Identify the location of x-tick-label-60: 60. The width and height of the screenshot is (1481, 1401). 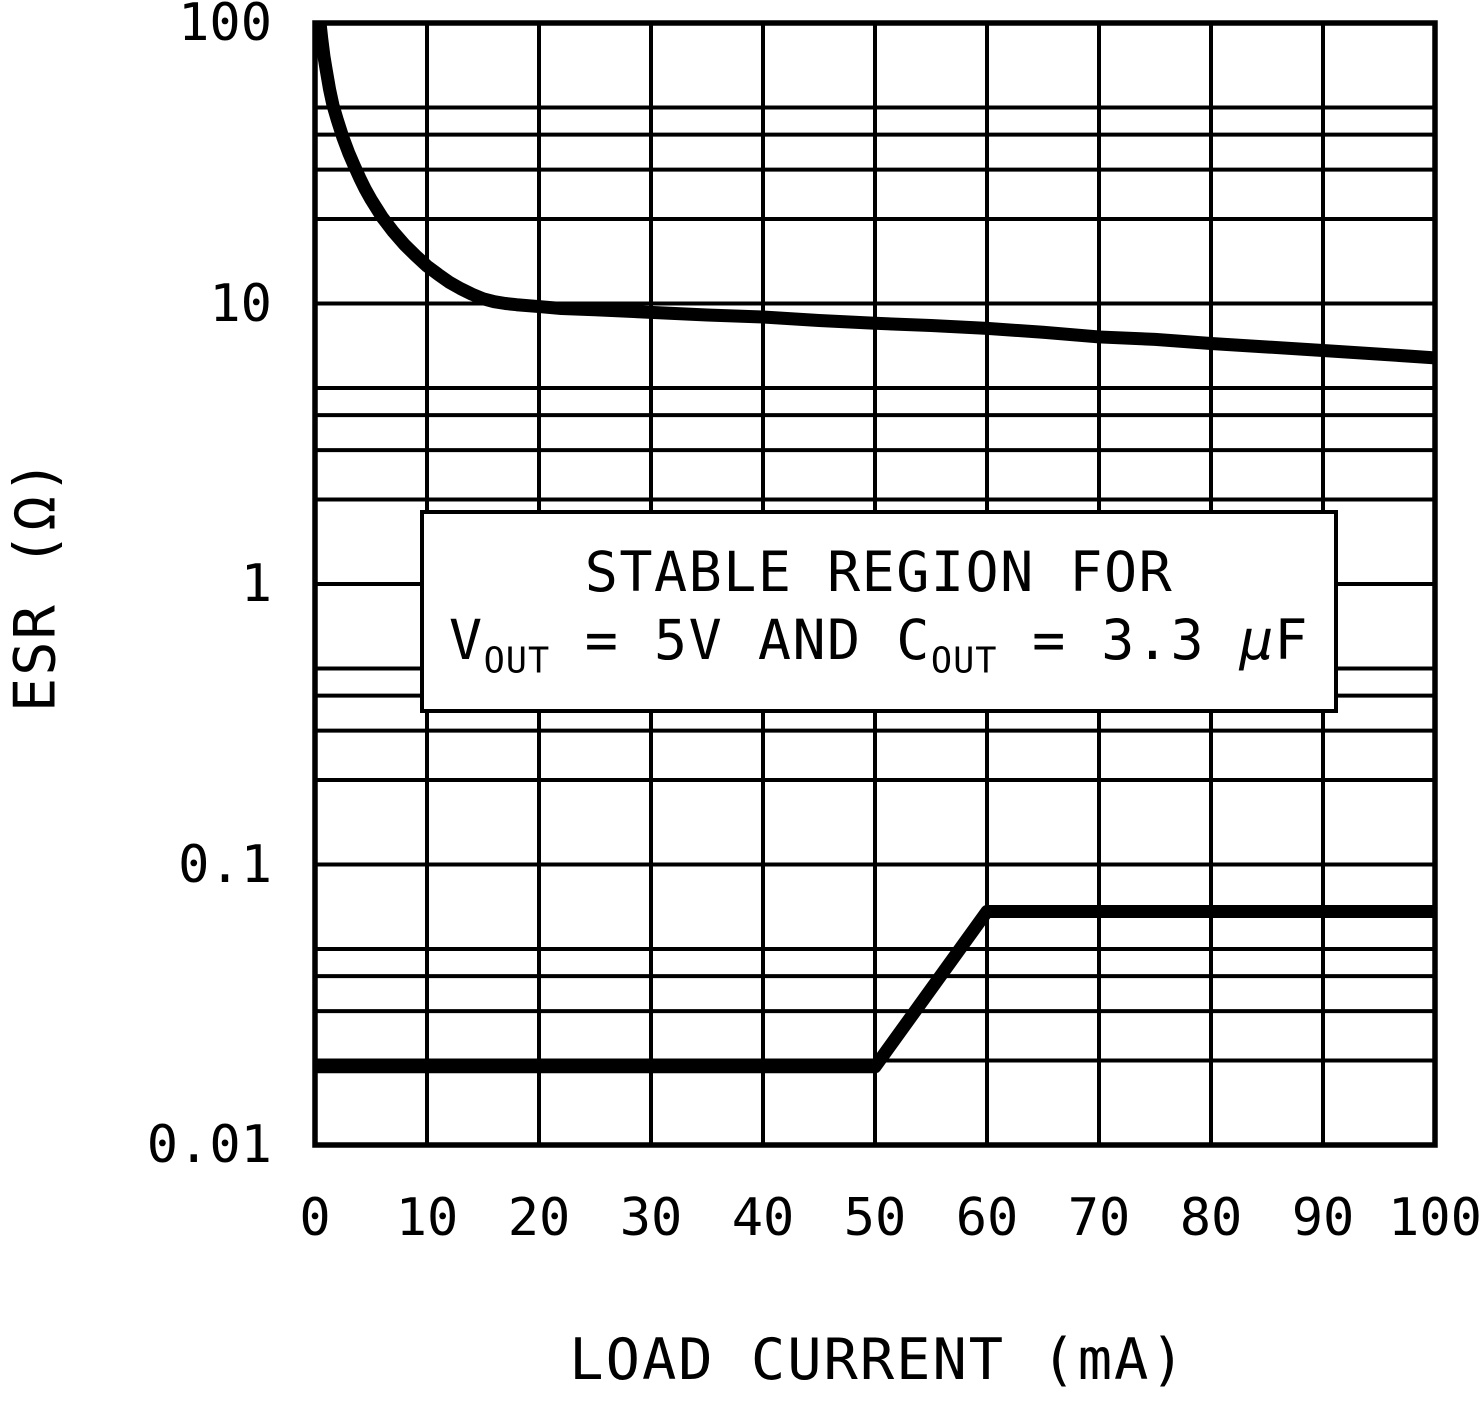
(987, 1218).